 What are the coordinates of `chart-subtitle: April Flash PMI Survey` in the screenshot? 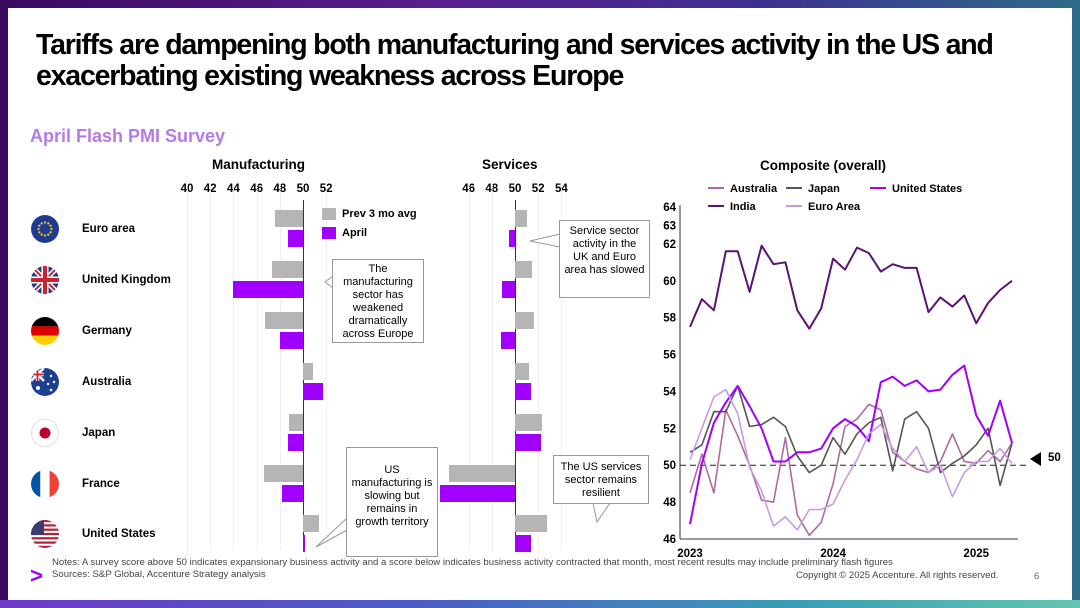 It's located at (128, 136).